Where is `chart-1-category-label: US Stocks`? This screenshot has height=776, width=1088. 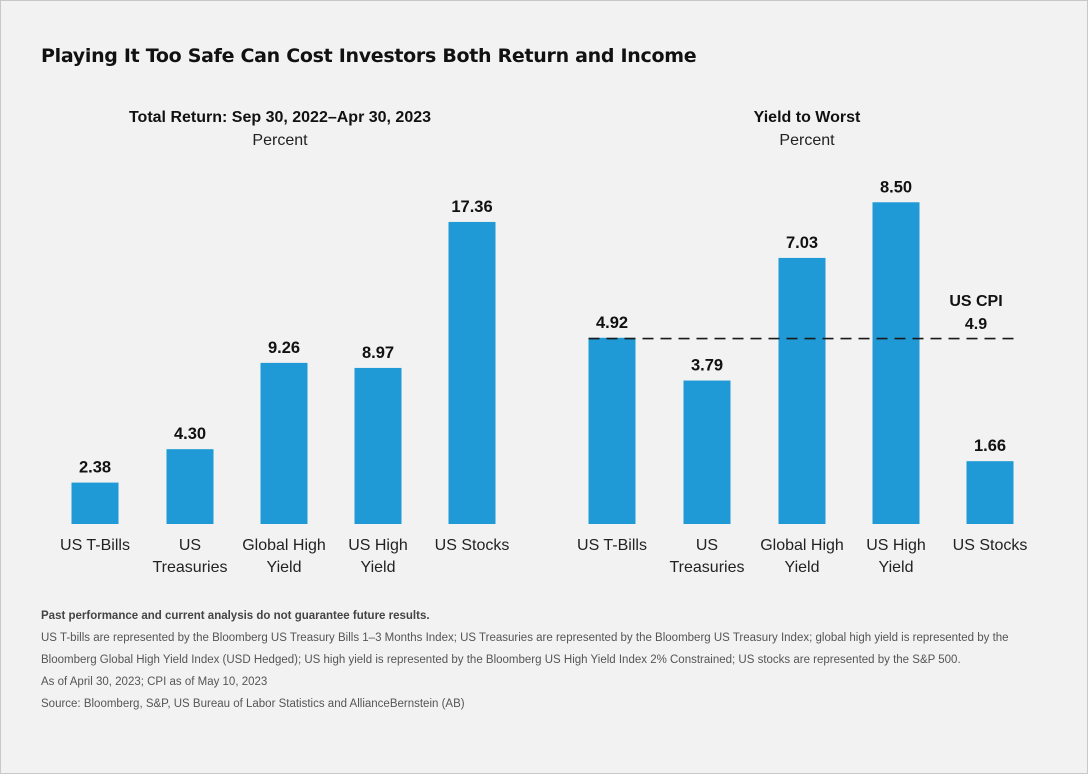 chart-1-category-label: US Stocks is located at coordinates (472, 545).